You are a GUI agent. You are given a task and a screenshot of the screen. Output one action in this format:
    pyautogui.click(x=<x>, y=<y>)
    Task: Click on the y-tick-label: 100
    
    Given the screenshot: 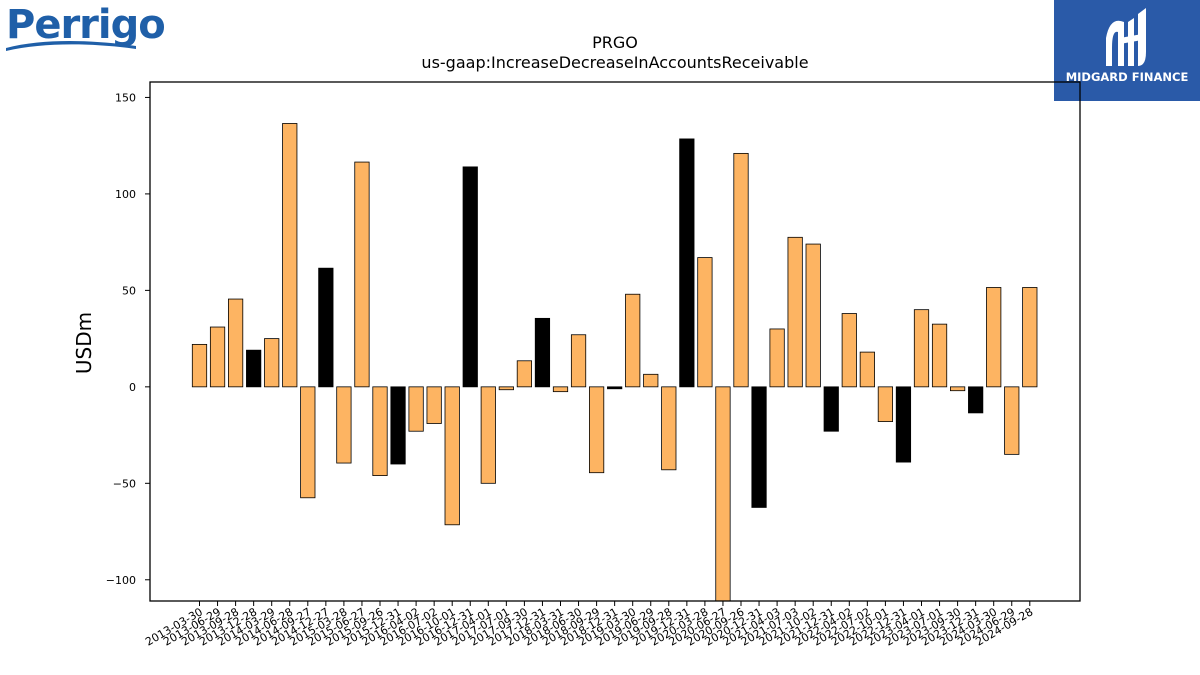 What is the action you would take?
    pyautogui.click(x=125, y=194)
    